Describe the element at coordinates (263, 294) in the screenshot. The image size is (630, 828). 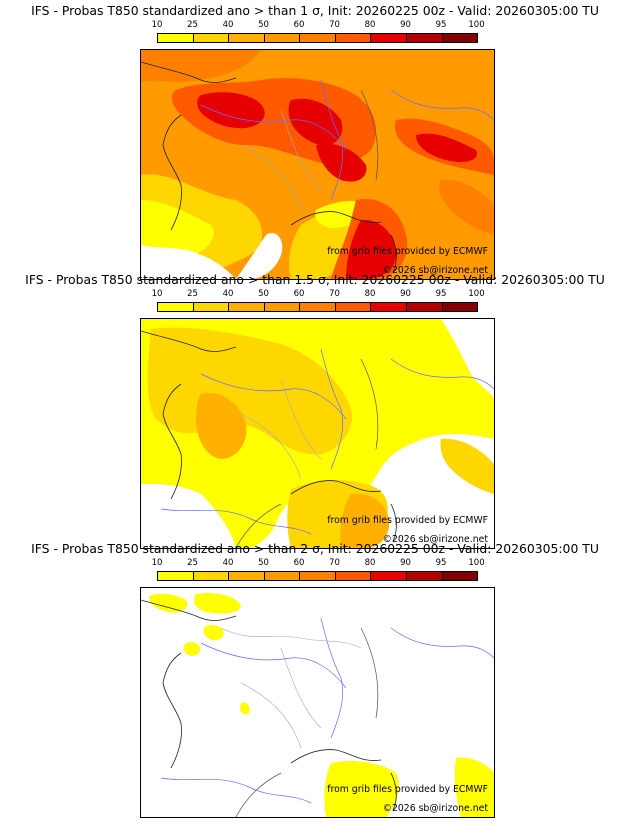
I see `colorbar-tick: 50` at that location.